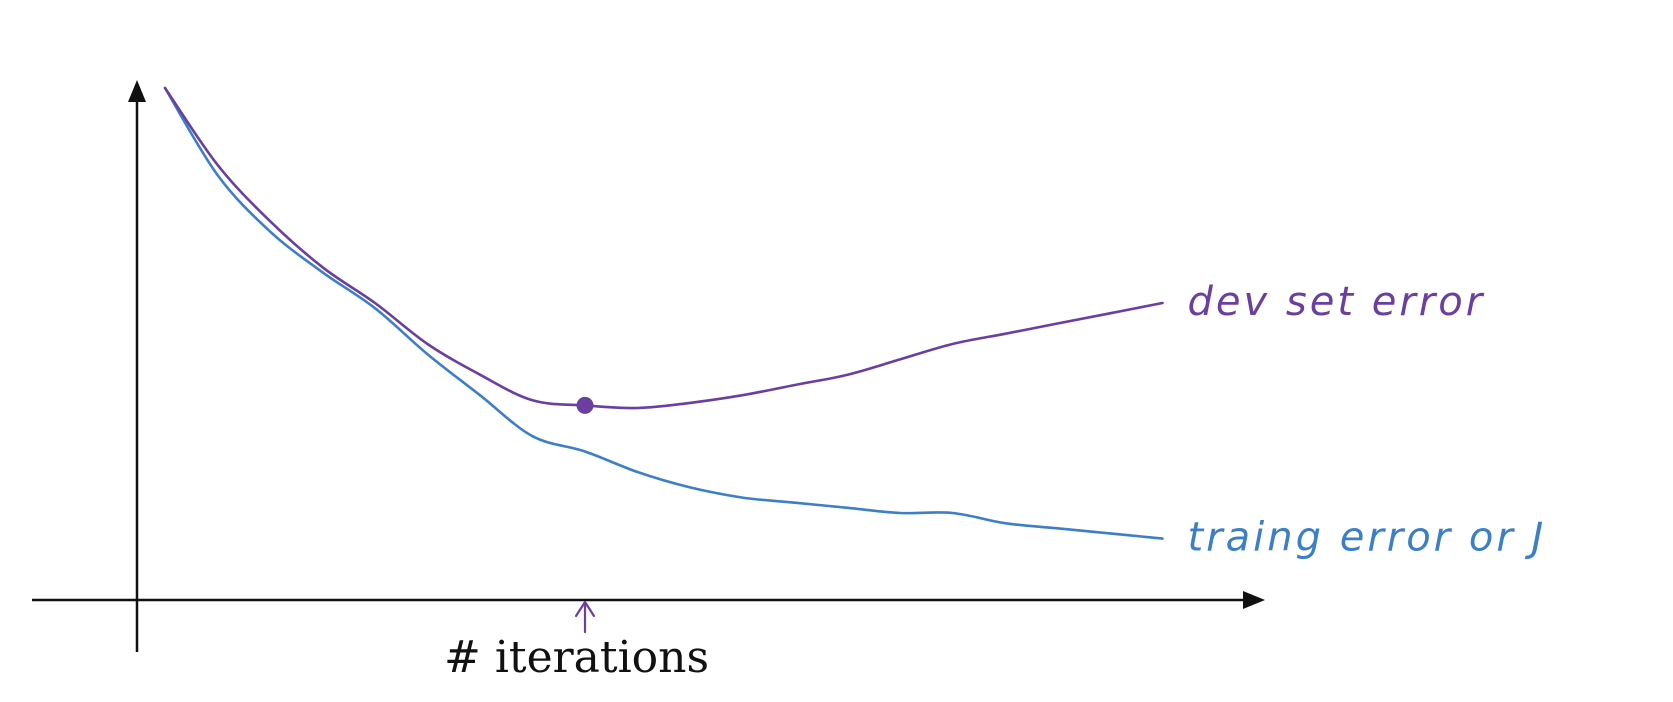  I want to click on x-axis-arrow, so click(1254, 600).